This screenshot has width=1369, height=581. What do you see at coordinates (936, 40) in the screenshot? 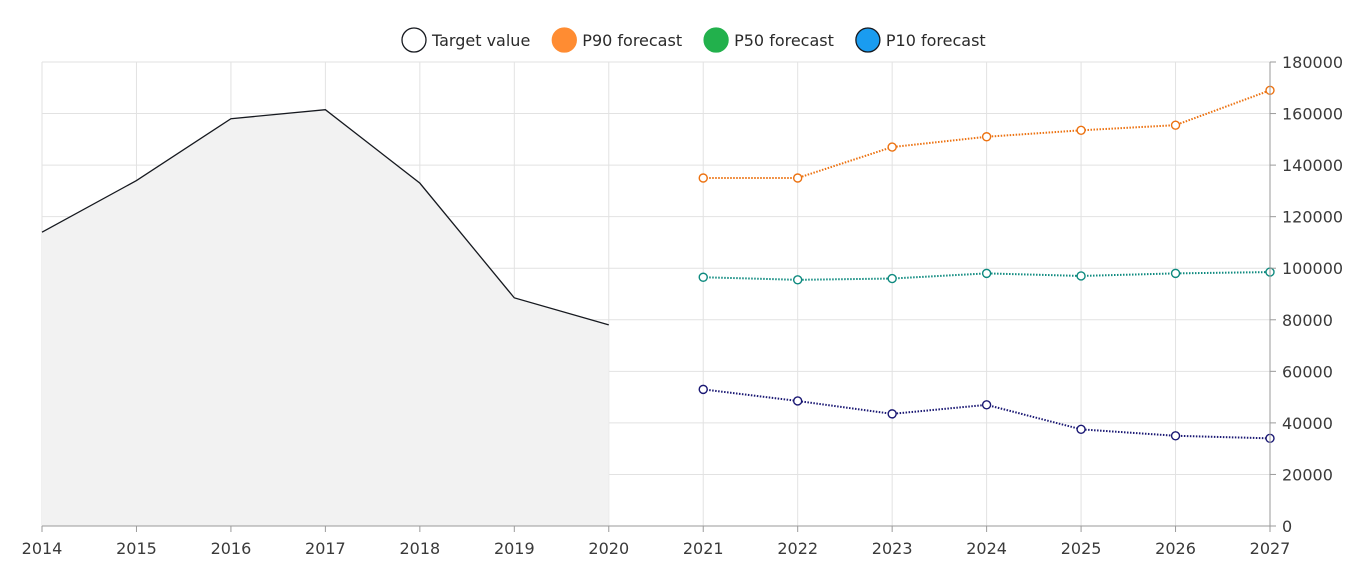
I see `p10-forecast-legend-label: P10 forecast` at bounding box center [936, 40].